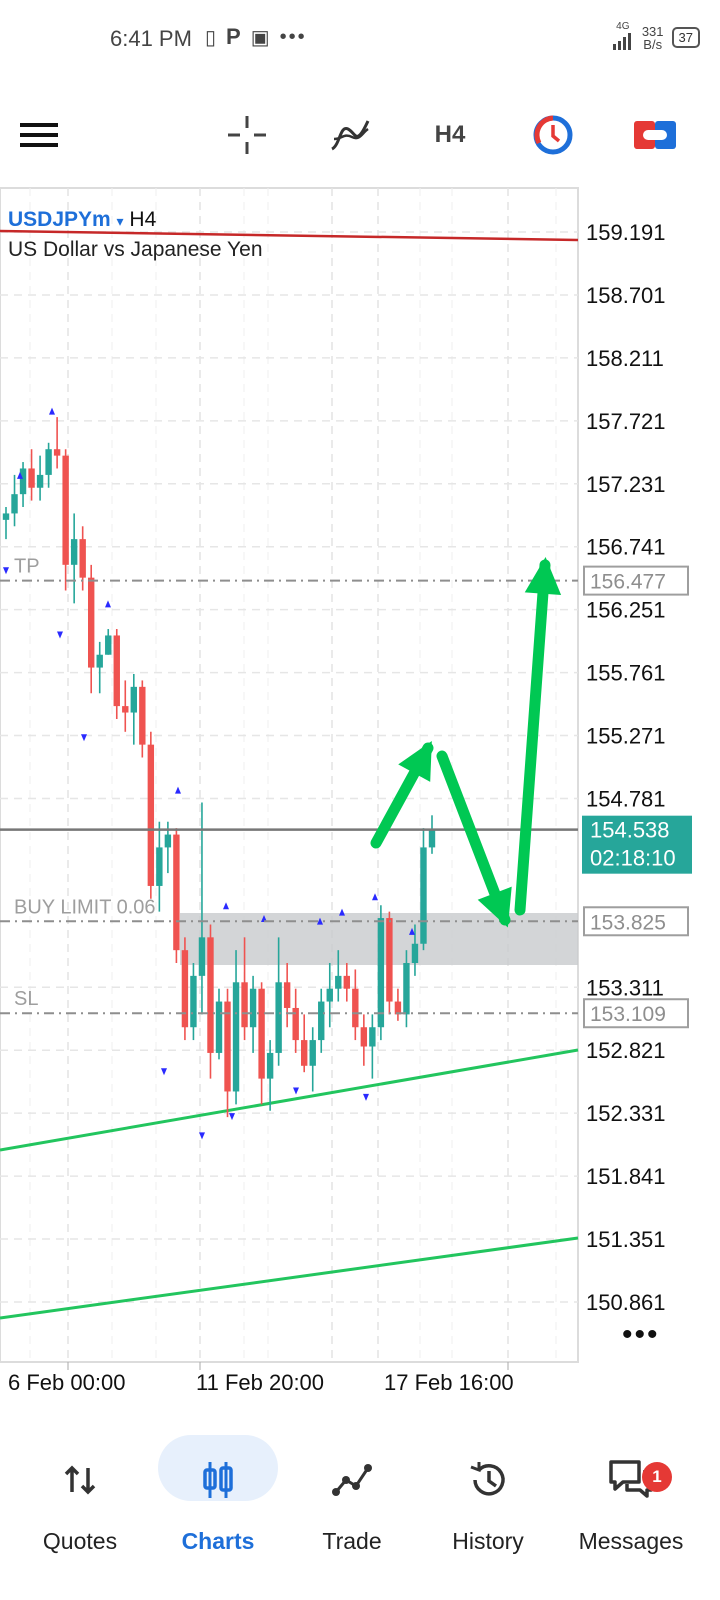 This screenshot has width=720, height=1600. Describe the element at coordinates (473, 838) in the screenshot. I see `green-arrow-down` at that location.